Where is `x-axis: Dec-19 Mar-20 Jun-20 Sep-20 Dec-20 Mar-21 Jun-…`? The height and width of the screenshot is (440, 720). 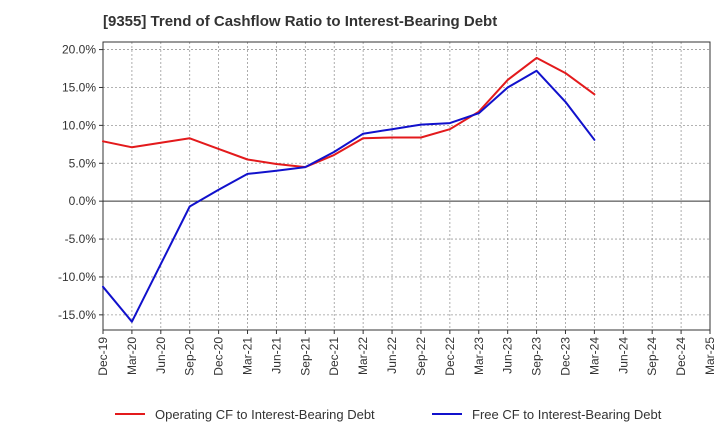 x-axis: Dec-19 Mar-20 Jun-20 Sep-20 Dec-20 Mar-21 Jun-… is located at coordinates (406, 353).